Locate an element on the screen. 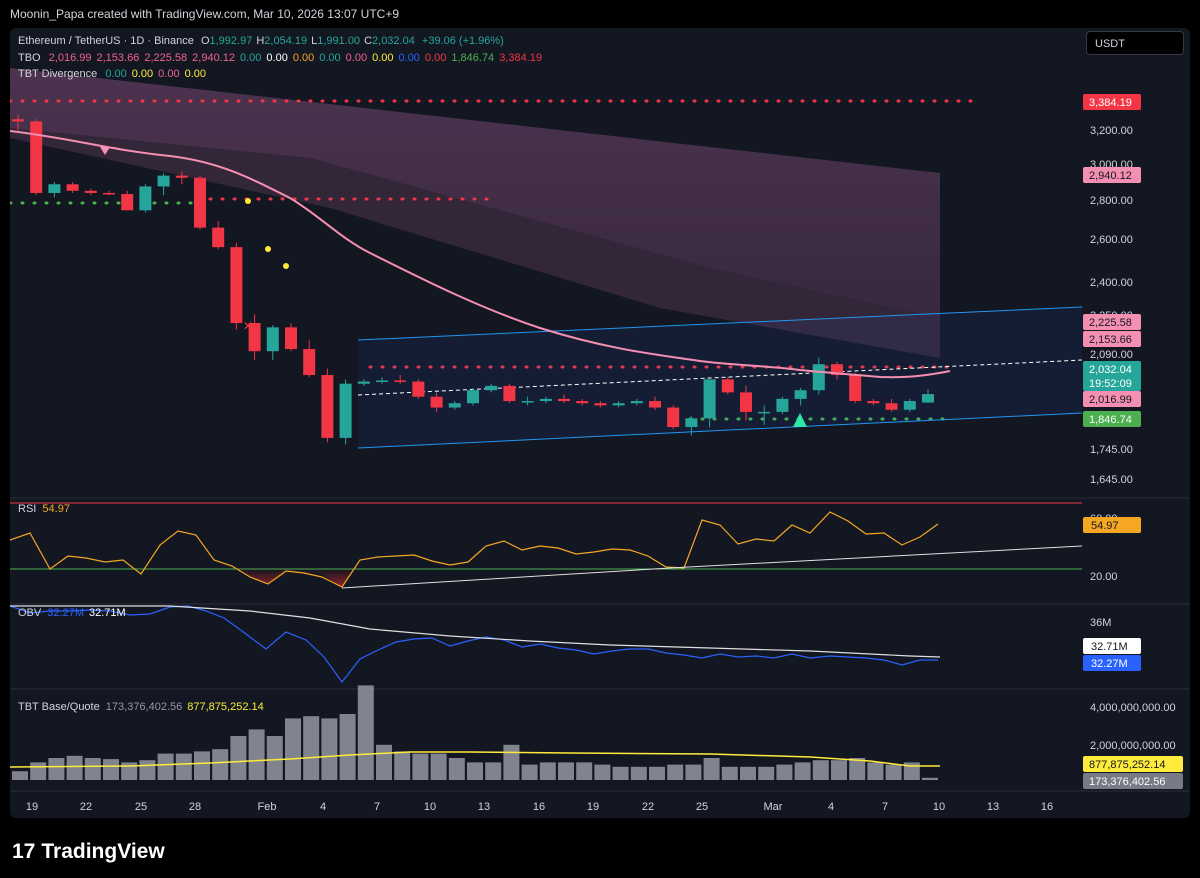 Image resolution: width=1200 pixels, height=878 pixels. time-tick-label: 16 is located at coordinates (539, 807).